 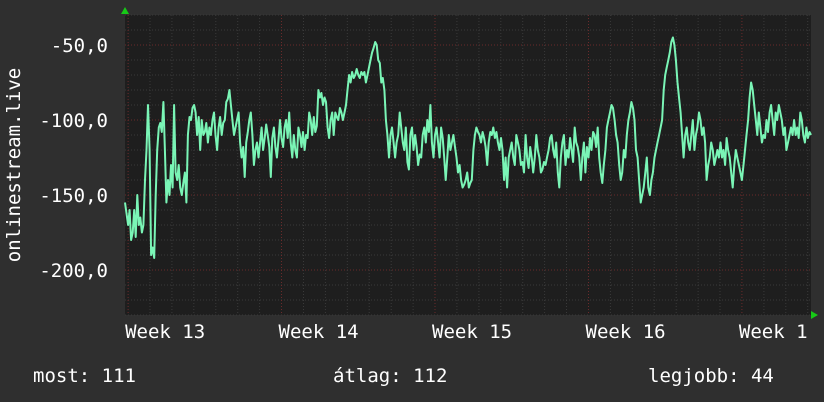 What do you see at coordinates (773, 332) in the screenshot?
I see `x-tick-label: Week 1` at bounding box center [773, 332].